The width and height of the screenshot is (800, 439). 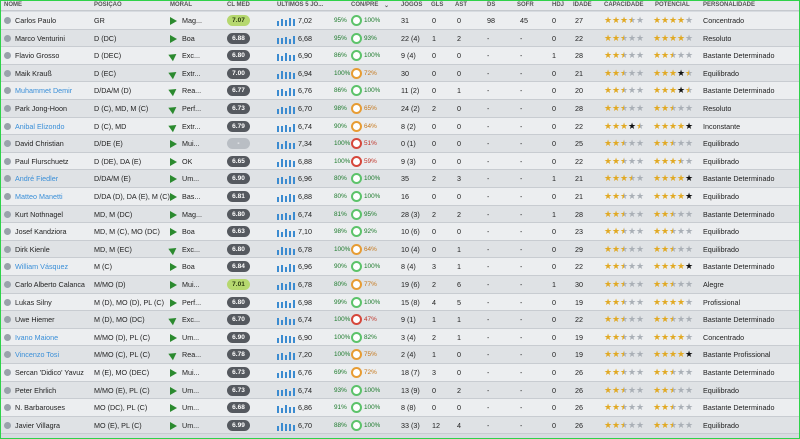 What do you see at coordinates (672, 5) in the screenshot?
I see `col-potencial: POTENCIAL` at bounding box center [672, 5].